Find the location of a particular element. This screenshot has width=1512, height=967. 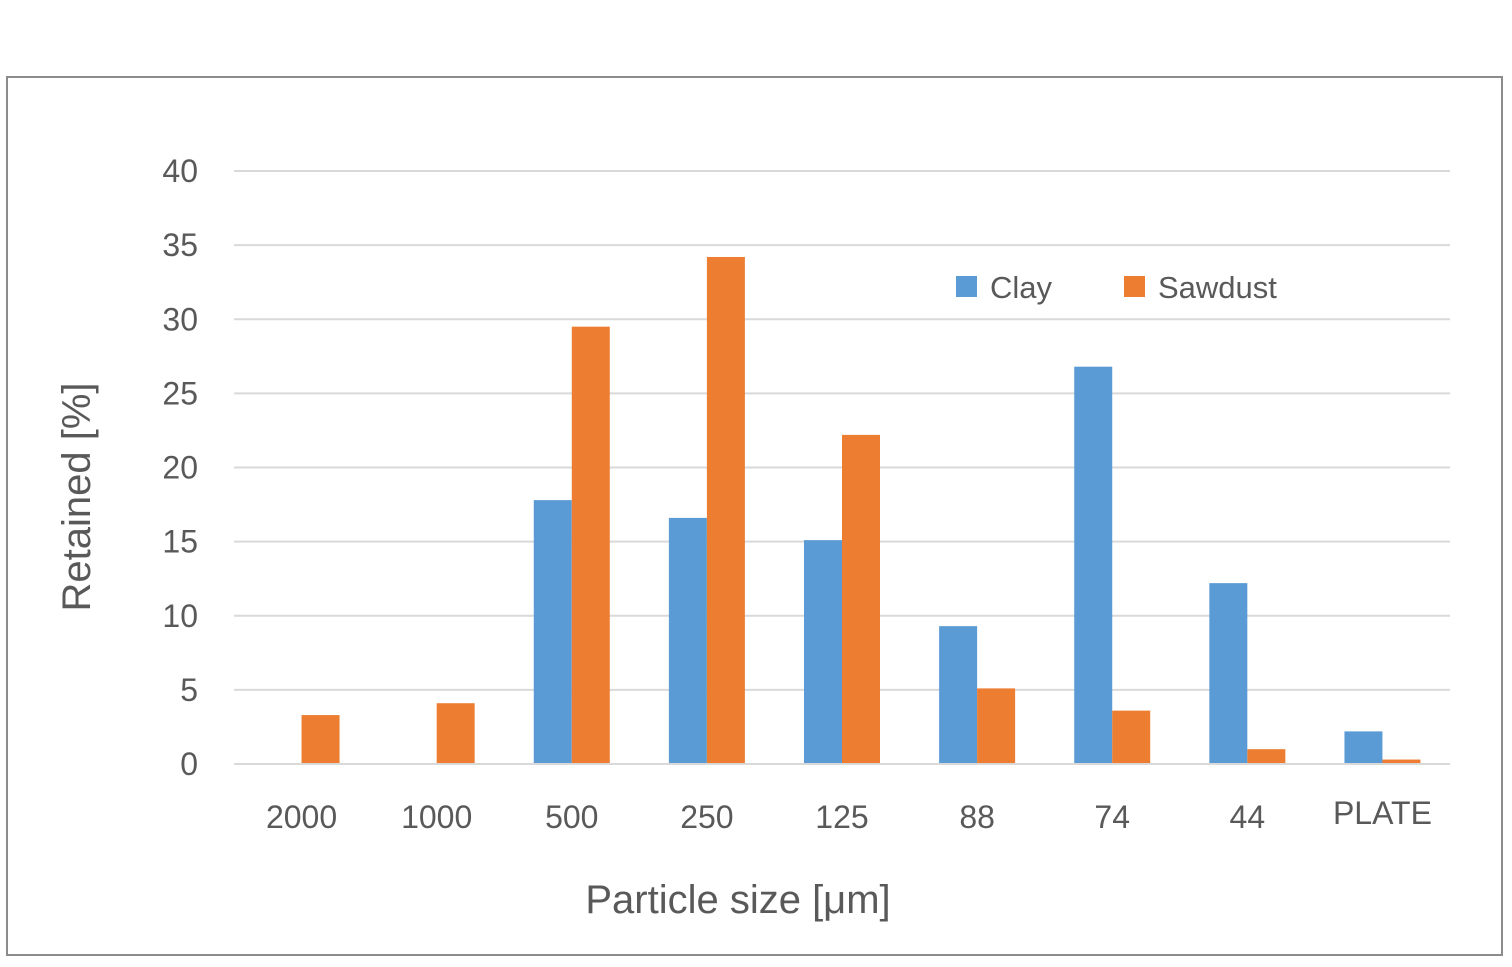

y-axis-ticks: 0 5 10 15 20 25 30 35 40 is located at coordinates (180, 467).